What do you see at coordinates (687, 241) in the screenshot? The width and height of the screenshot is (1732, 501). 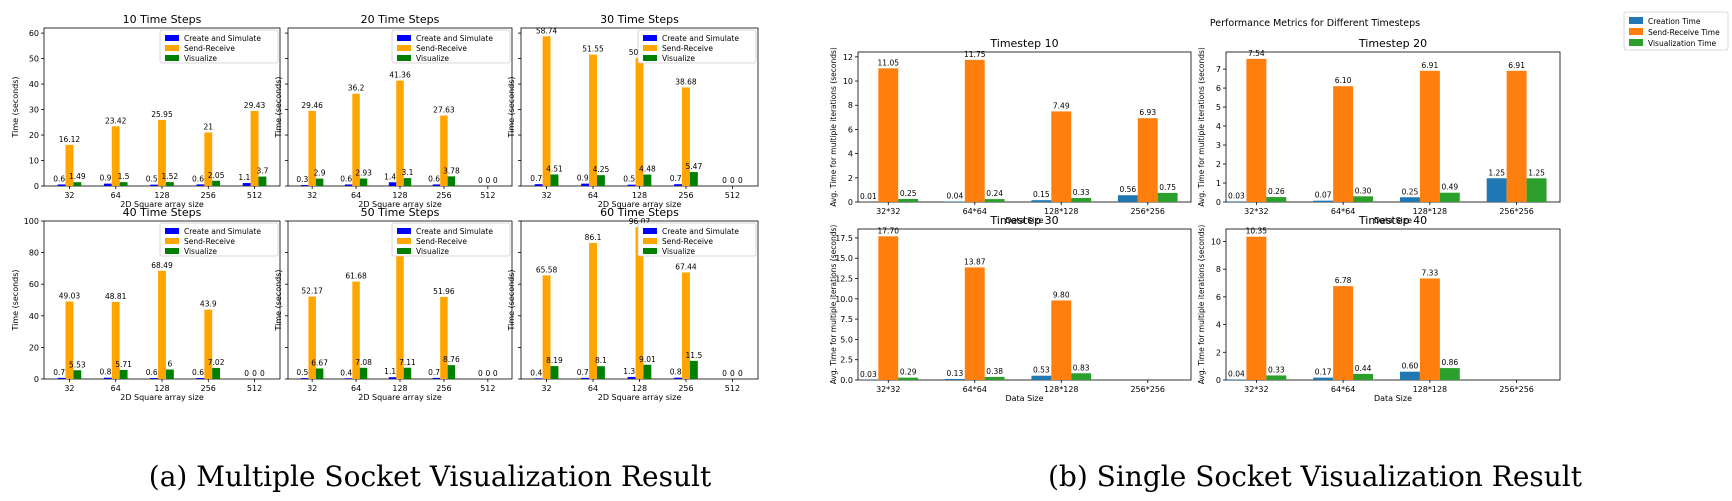 I see `legend-label: Send-Receive` at bounding box center [687, 241].